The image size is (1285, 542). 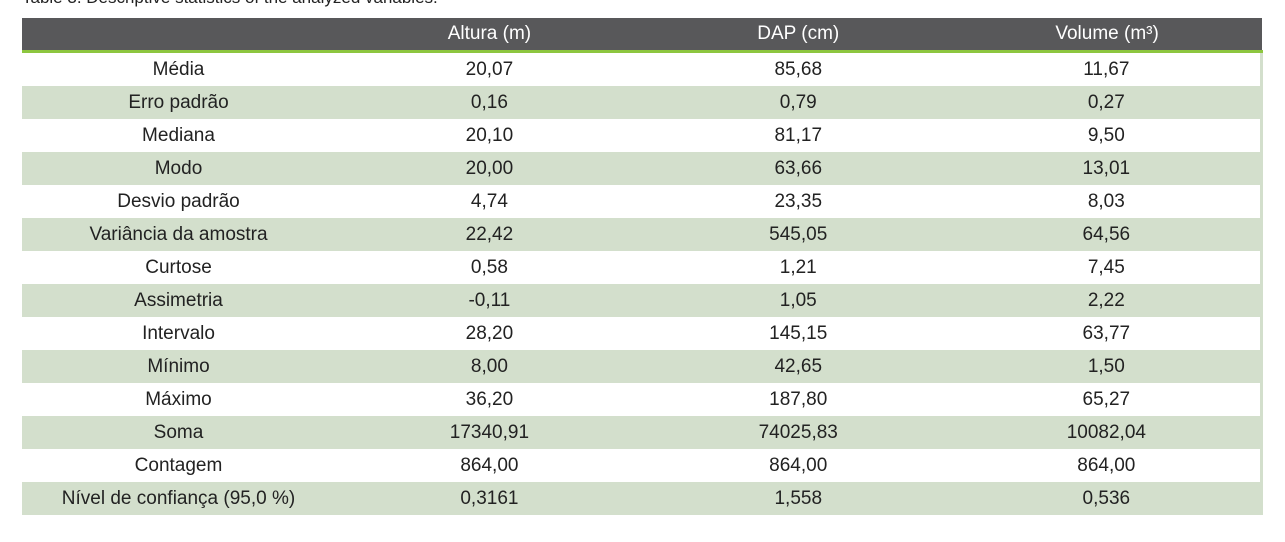 I want to click on cell: 13,01, so click(x=1107, y=168).